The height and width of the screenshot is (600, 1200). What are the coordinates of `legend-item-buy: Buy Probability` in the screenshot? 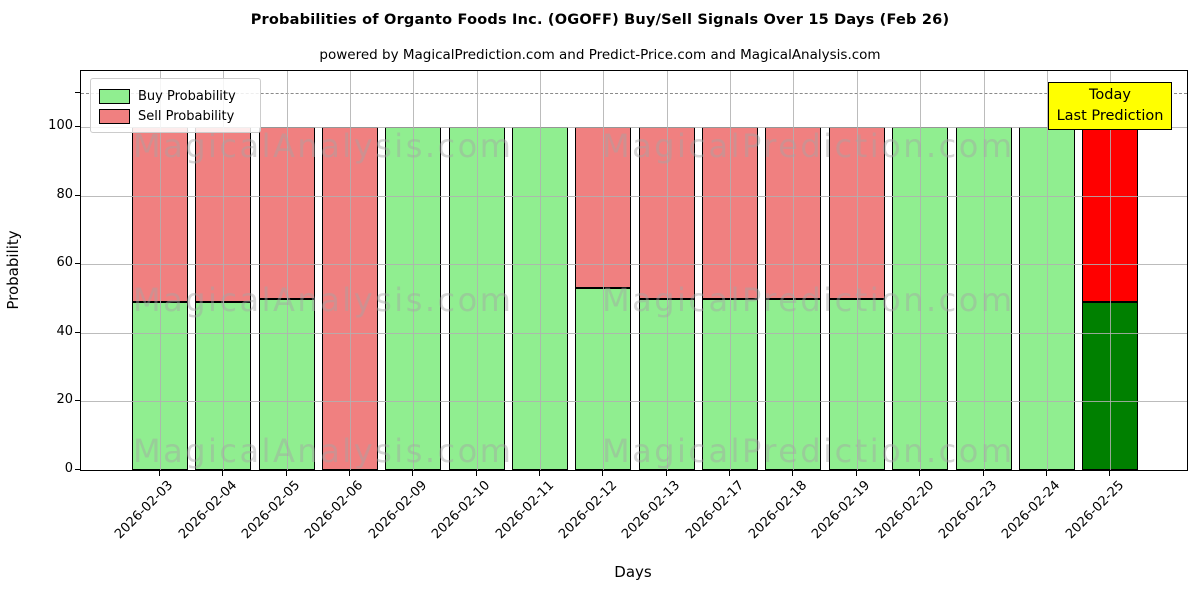 It's located at (175, 96).